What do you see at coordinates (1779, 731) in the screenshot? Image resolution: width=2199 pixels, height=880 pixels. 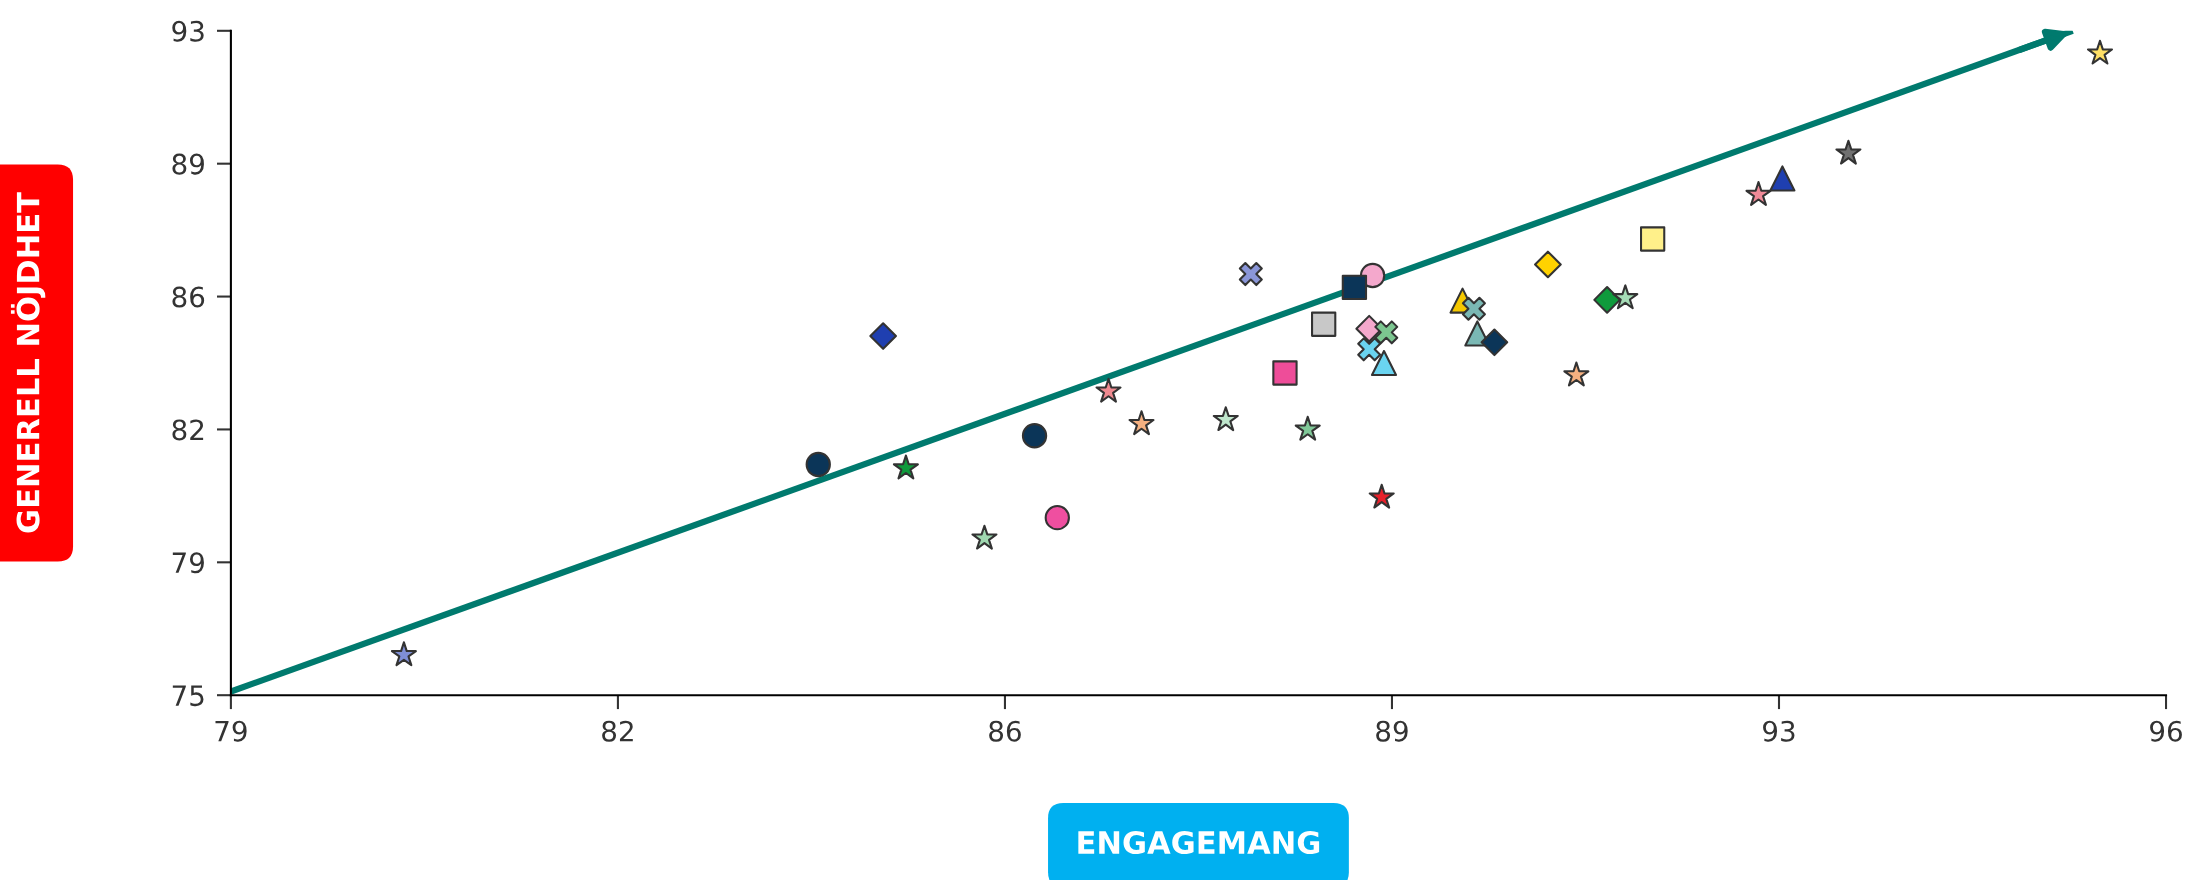 I see `x-tick-label: 93` at bounding box center [1779, 731].